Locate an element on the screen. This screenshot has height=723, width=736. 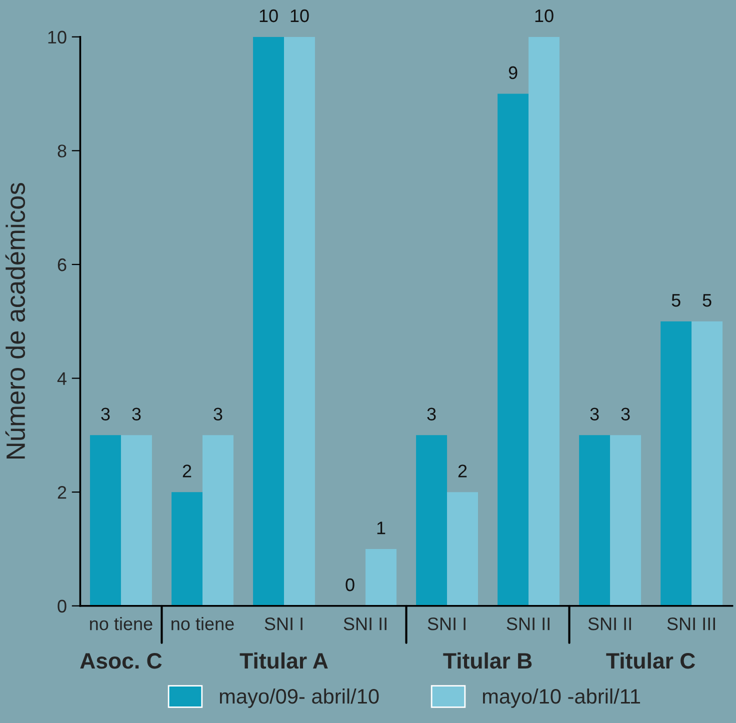
legend-label: mayo/10 -abril/11 is located at coordinates (561, 698).